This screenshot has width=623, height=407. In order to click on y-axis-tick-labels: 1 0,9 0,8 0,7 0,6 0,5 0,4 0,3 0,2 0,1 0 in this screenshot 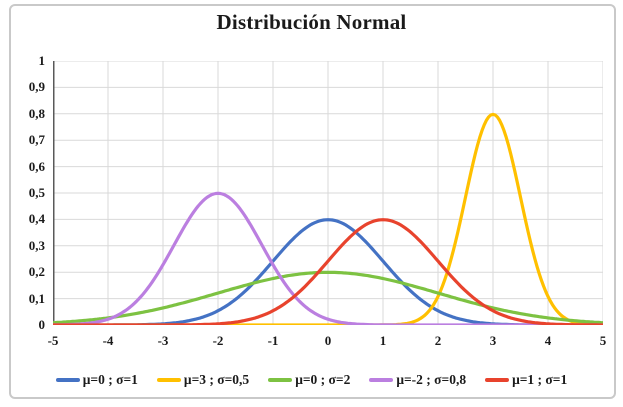, I will do `click(22, 170)`.